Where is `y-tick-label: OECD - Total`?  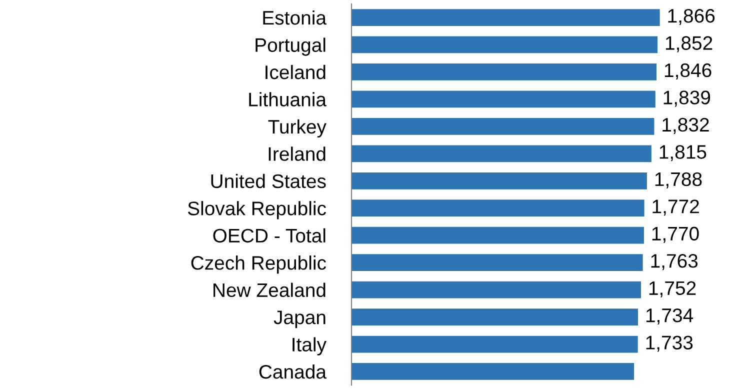
y-tick-label: OECD - Total is located at coordinates (269, 235).